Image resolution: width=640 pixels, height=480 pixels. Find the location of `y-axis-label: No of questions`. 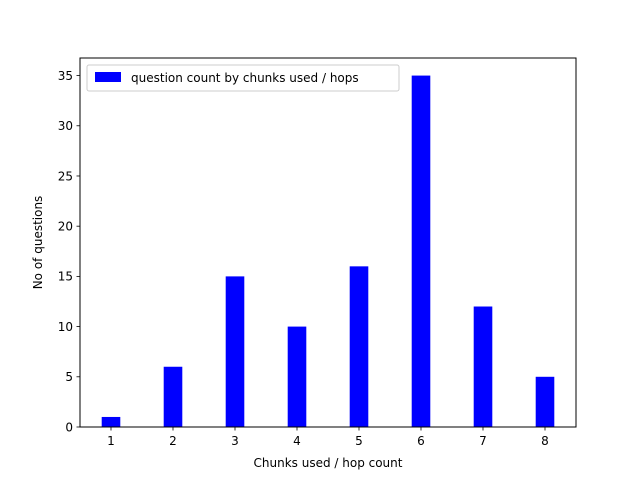

y-axis-label: No of questions is located at coordinates (38, 243).